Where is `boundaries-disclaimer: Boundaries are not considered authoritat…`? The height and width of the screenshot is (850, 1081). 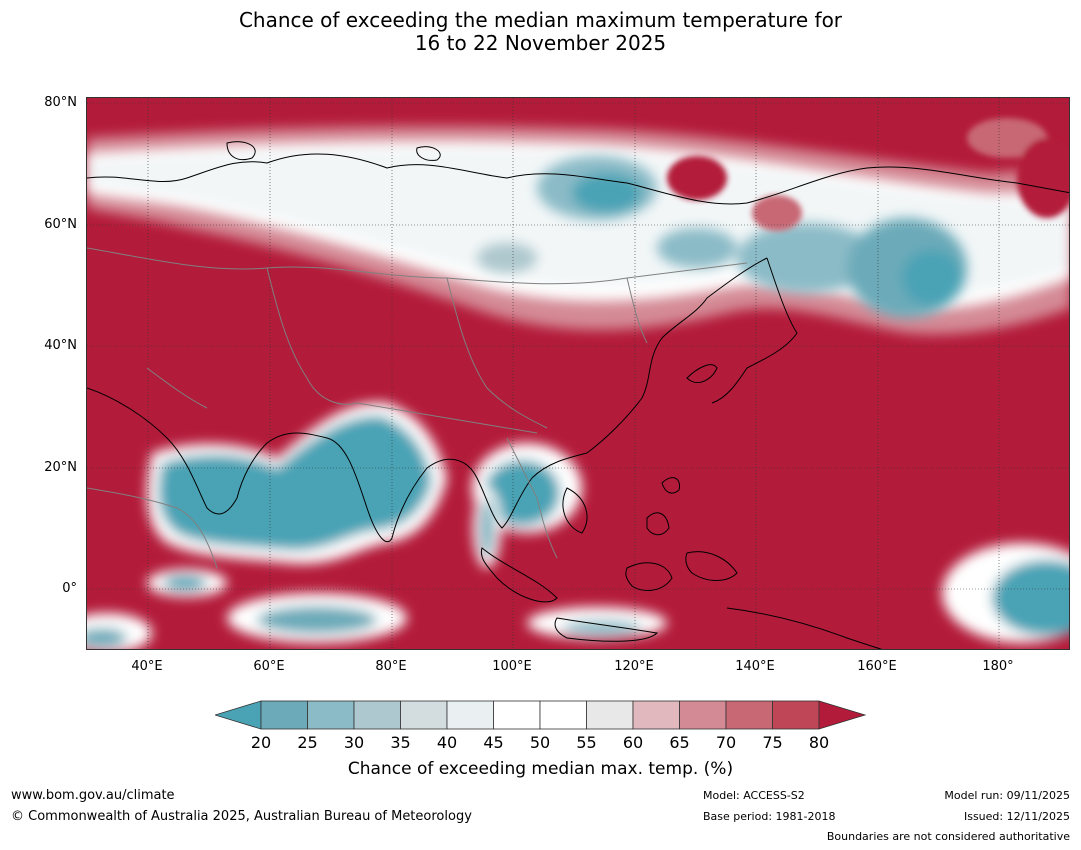 boundaries-disclaimer: Boundaries are not considered authoritat… is located at coordinates (948, 836).